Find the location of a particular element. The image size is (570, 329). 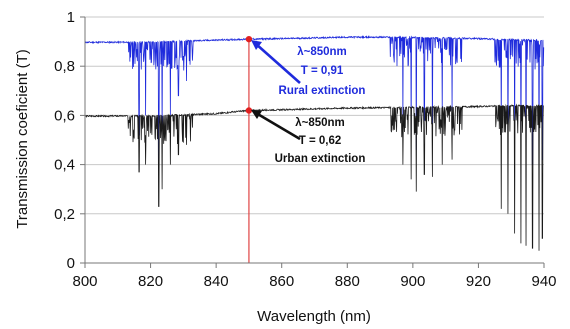

y-tick-label: 0,4 is located at coordinates (64, 165).